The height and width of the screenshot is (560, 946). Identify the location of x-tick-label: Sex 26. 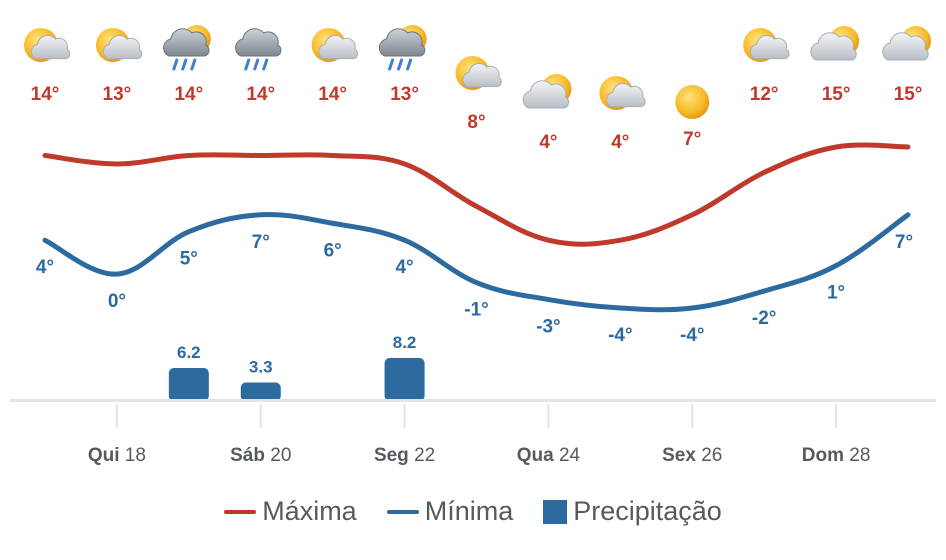
(692, 455).